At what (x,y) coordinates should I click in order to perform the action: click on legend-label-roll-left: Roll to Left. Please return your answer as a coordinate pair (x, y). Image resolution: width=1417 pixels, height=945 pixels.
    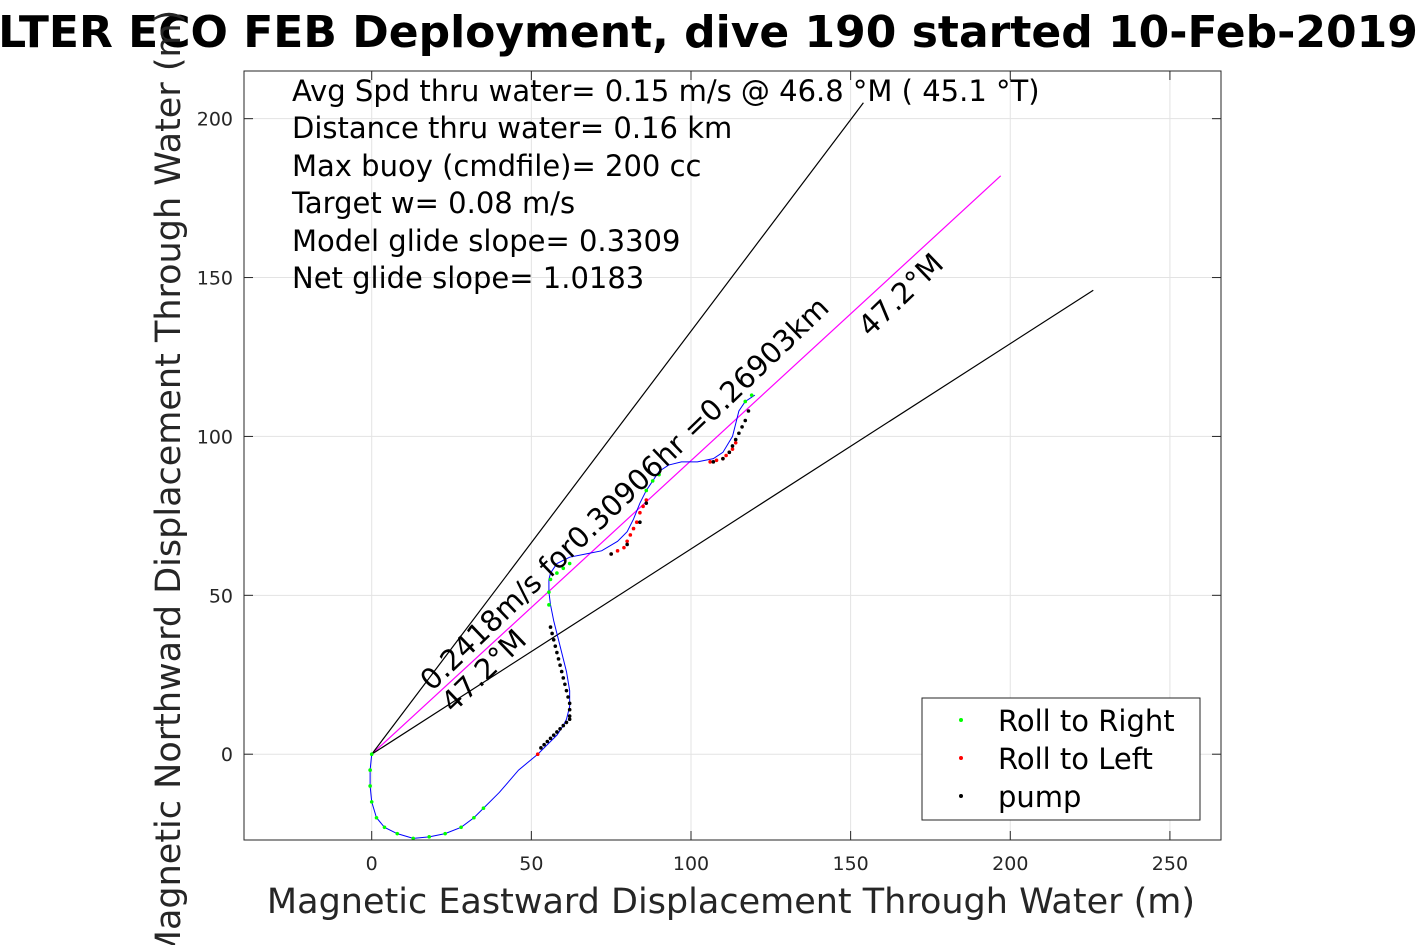
    Looking at the image, I should click on (1075, 759).